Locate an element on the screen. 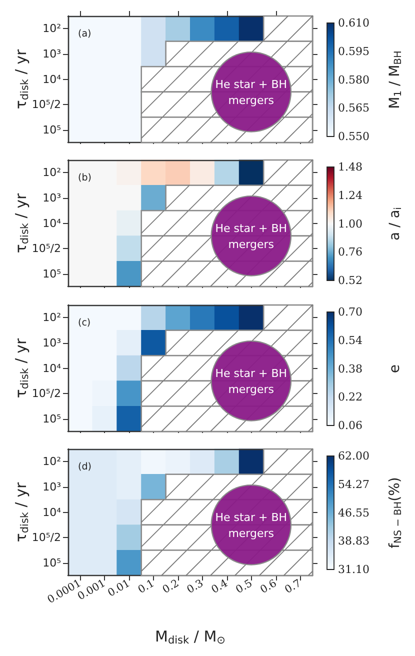  color-bar-label: 1.48 is located at coordinates (350, 167).